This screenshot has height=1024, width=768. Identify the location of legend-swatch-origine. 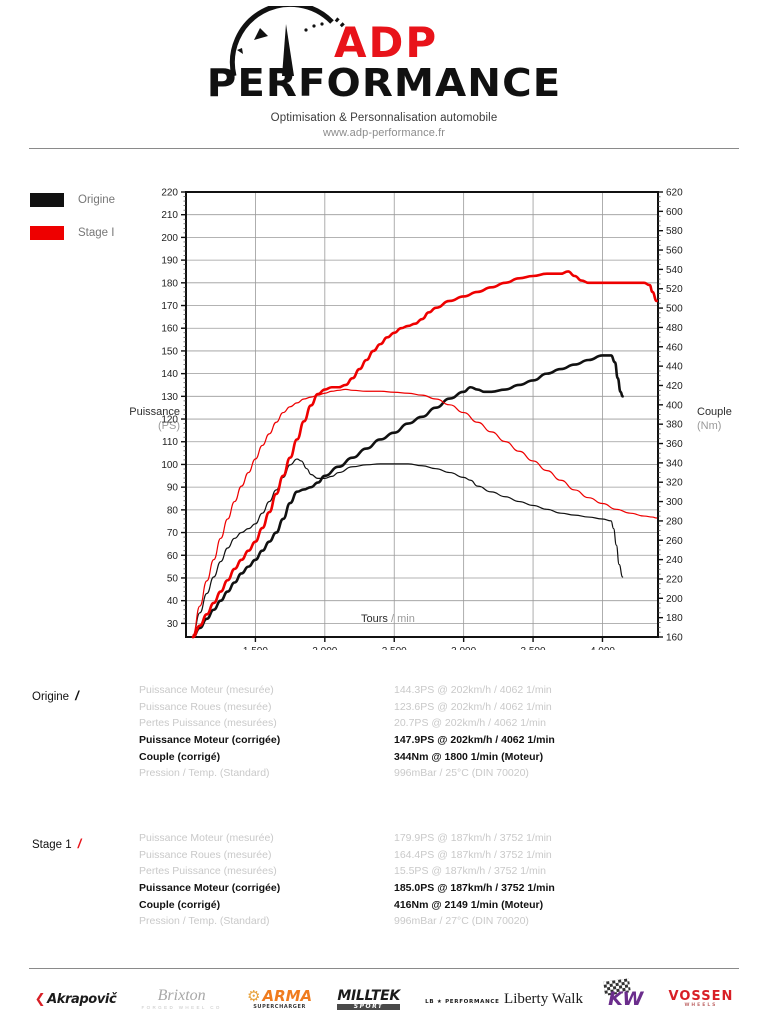
(47, 200).